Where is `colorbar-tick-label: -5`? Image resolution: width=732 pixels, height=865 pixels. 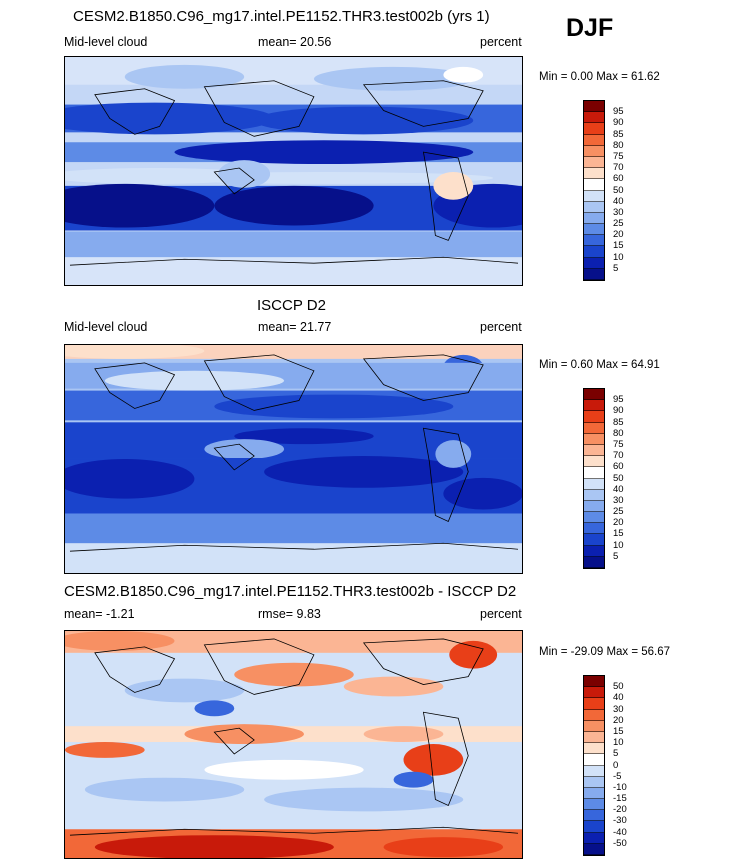
colorbar-tick-label: -5 is located at coordinates (617, 776).